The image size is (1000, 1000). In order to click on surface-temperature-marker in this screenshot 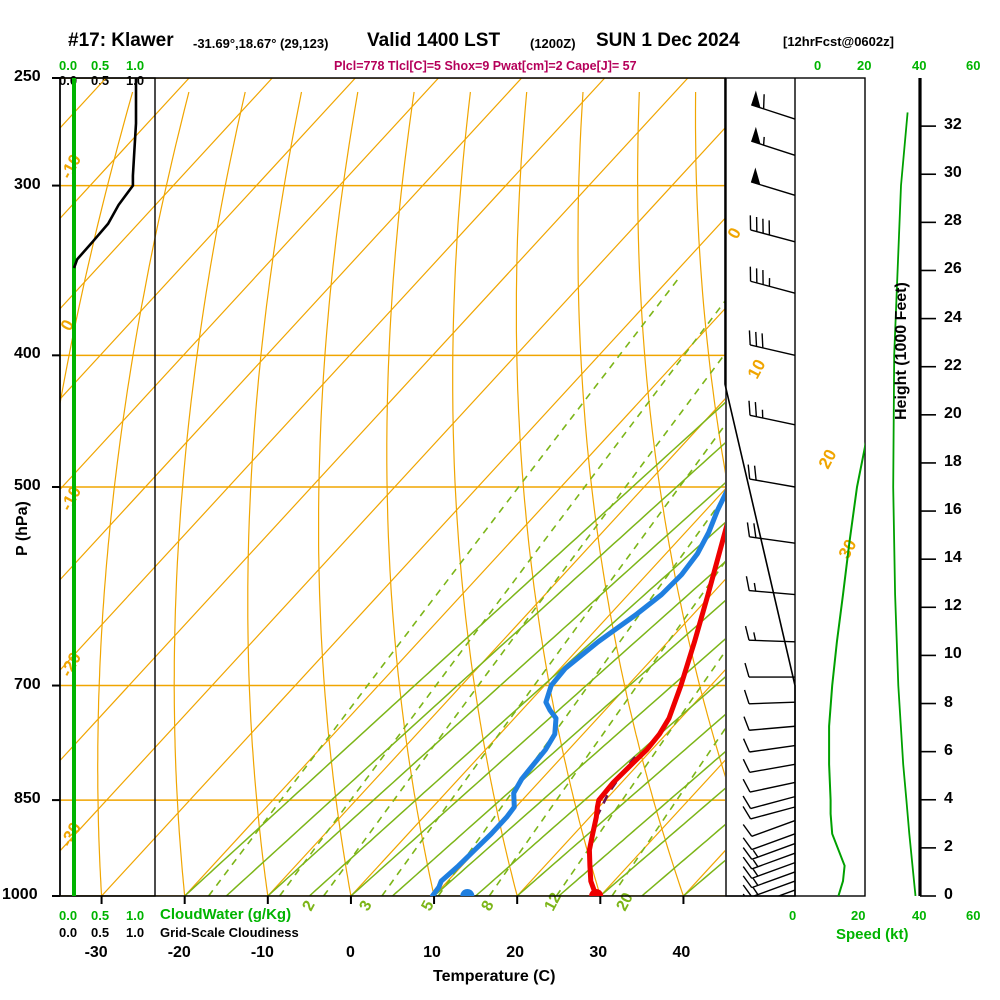, I will do `click(596, 892)`.